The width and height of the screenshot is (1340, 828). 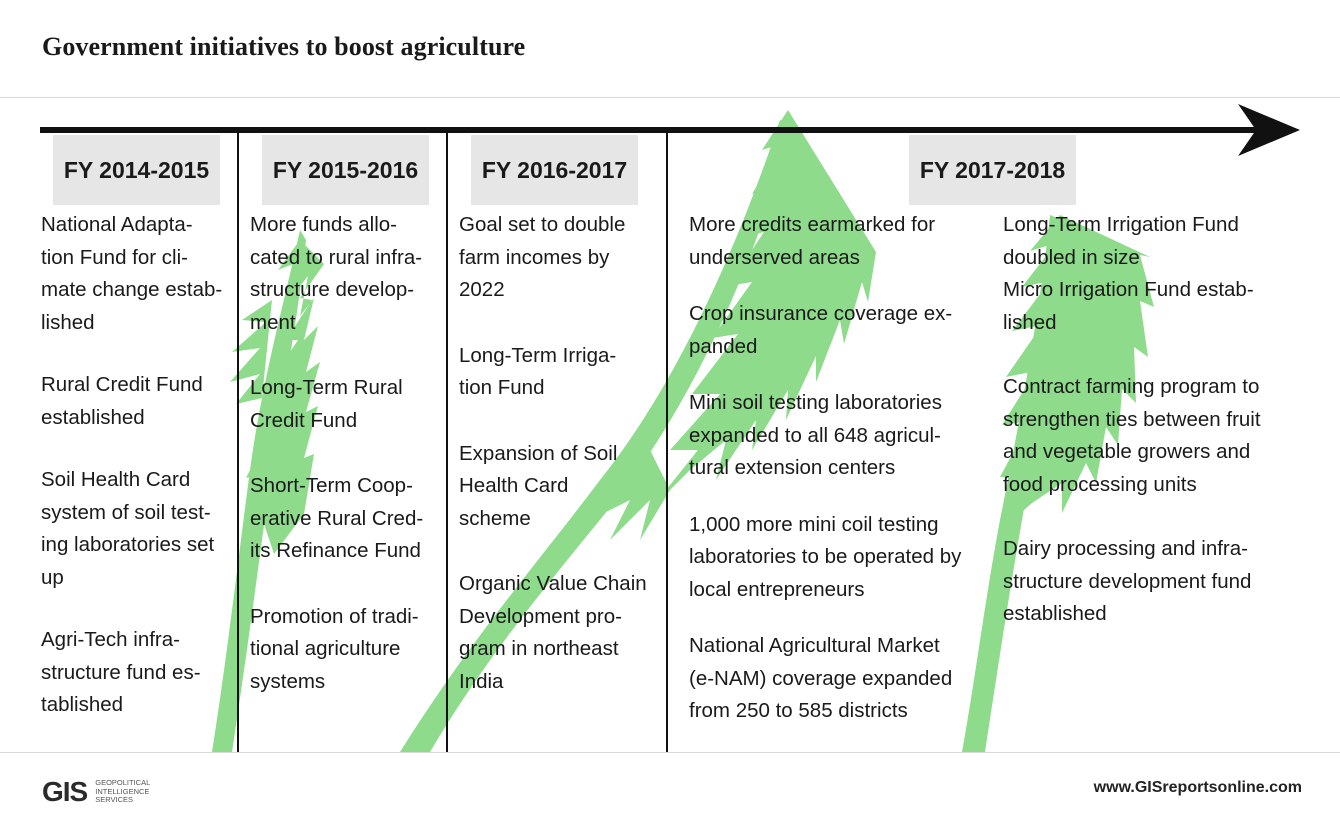 What do you see at coordinates (136, 170) in the screenshot?
I see `period-label-2014-2015: FY 2014-2015` at bounding box center [136, 170].